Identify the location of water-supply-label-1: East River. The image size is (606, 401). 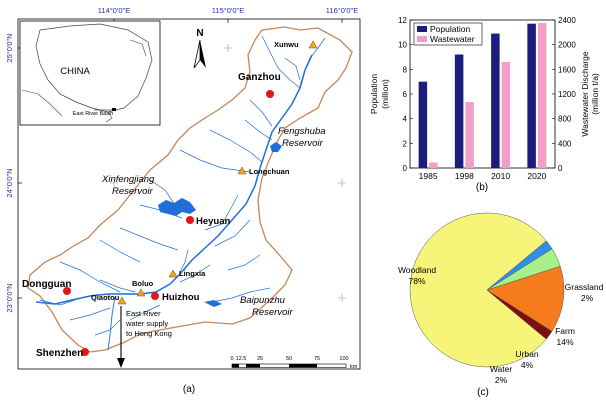
(143, 313).